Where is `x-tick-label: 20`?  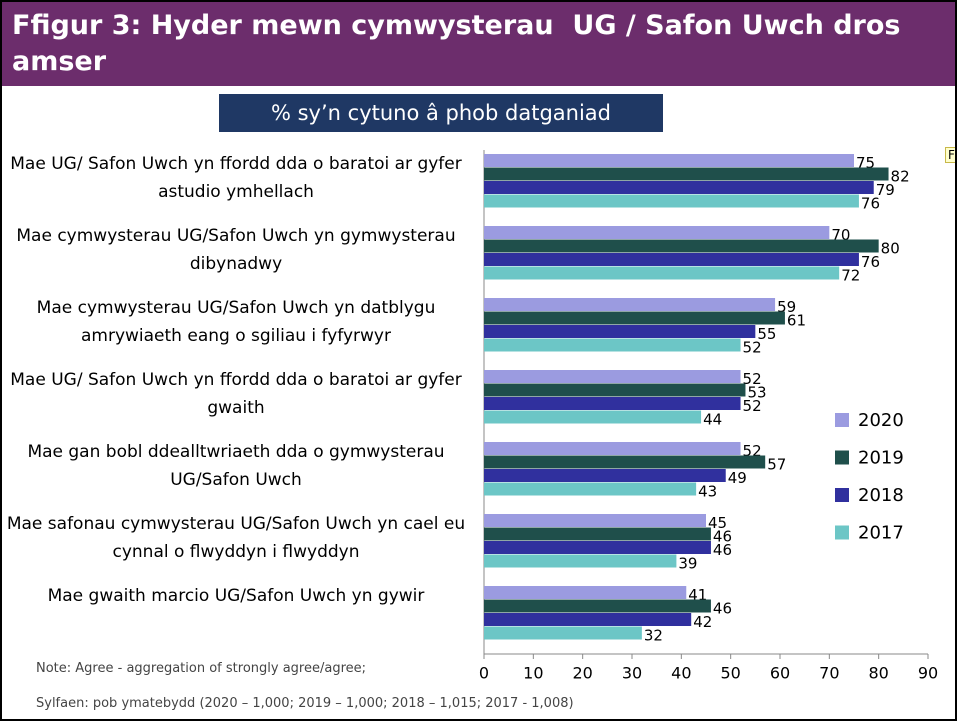
x-tick-label: 20 is located at coordinates (582, 673).